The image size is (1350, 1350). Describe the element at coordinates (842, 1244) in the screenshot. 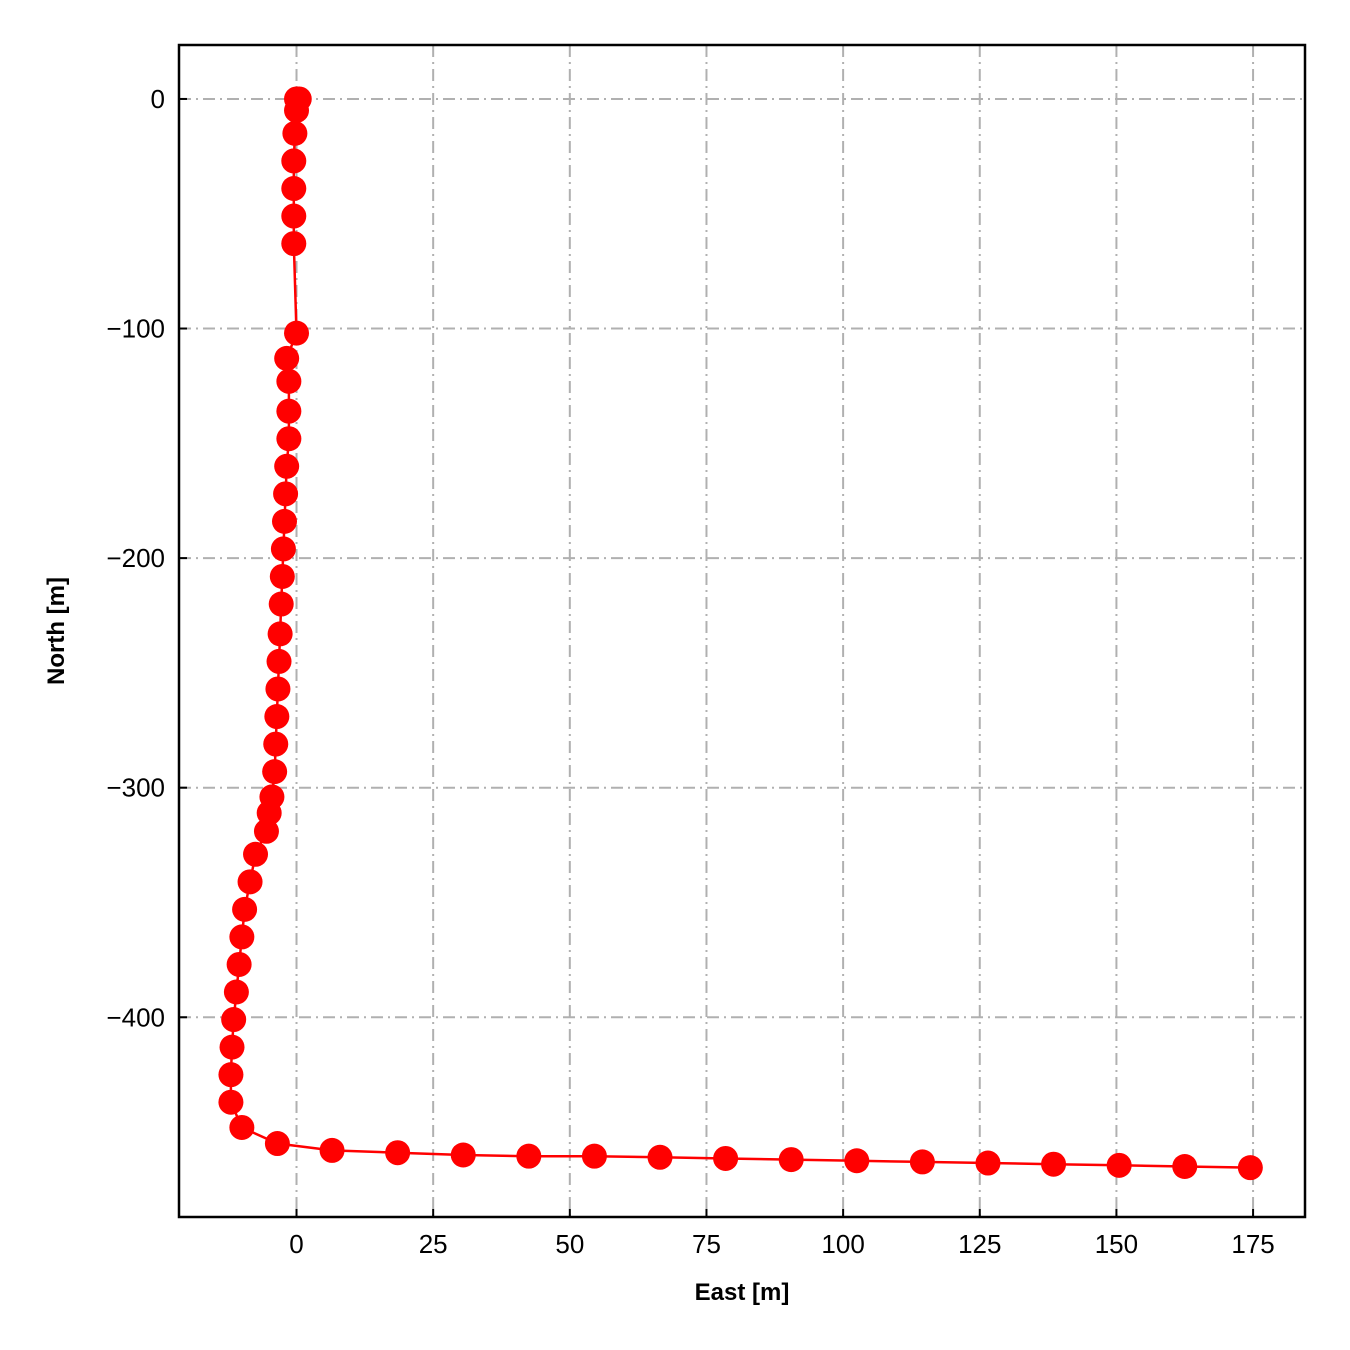

I see `x-tick-label: 100` at that location.